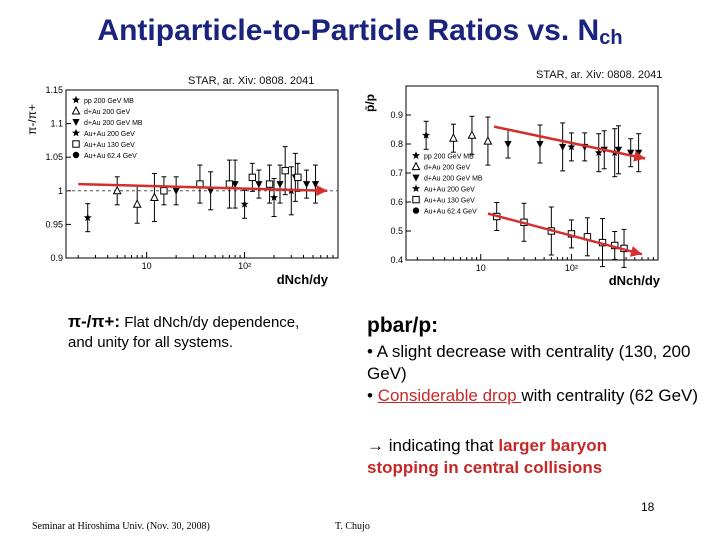 The width and height of the screenshot is (720, 540). I want to click on left-xlabel: dNch/dy, so click(303, 279).